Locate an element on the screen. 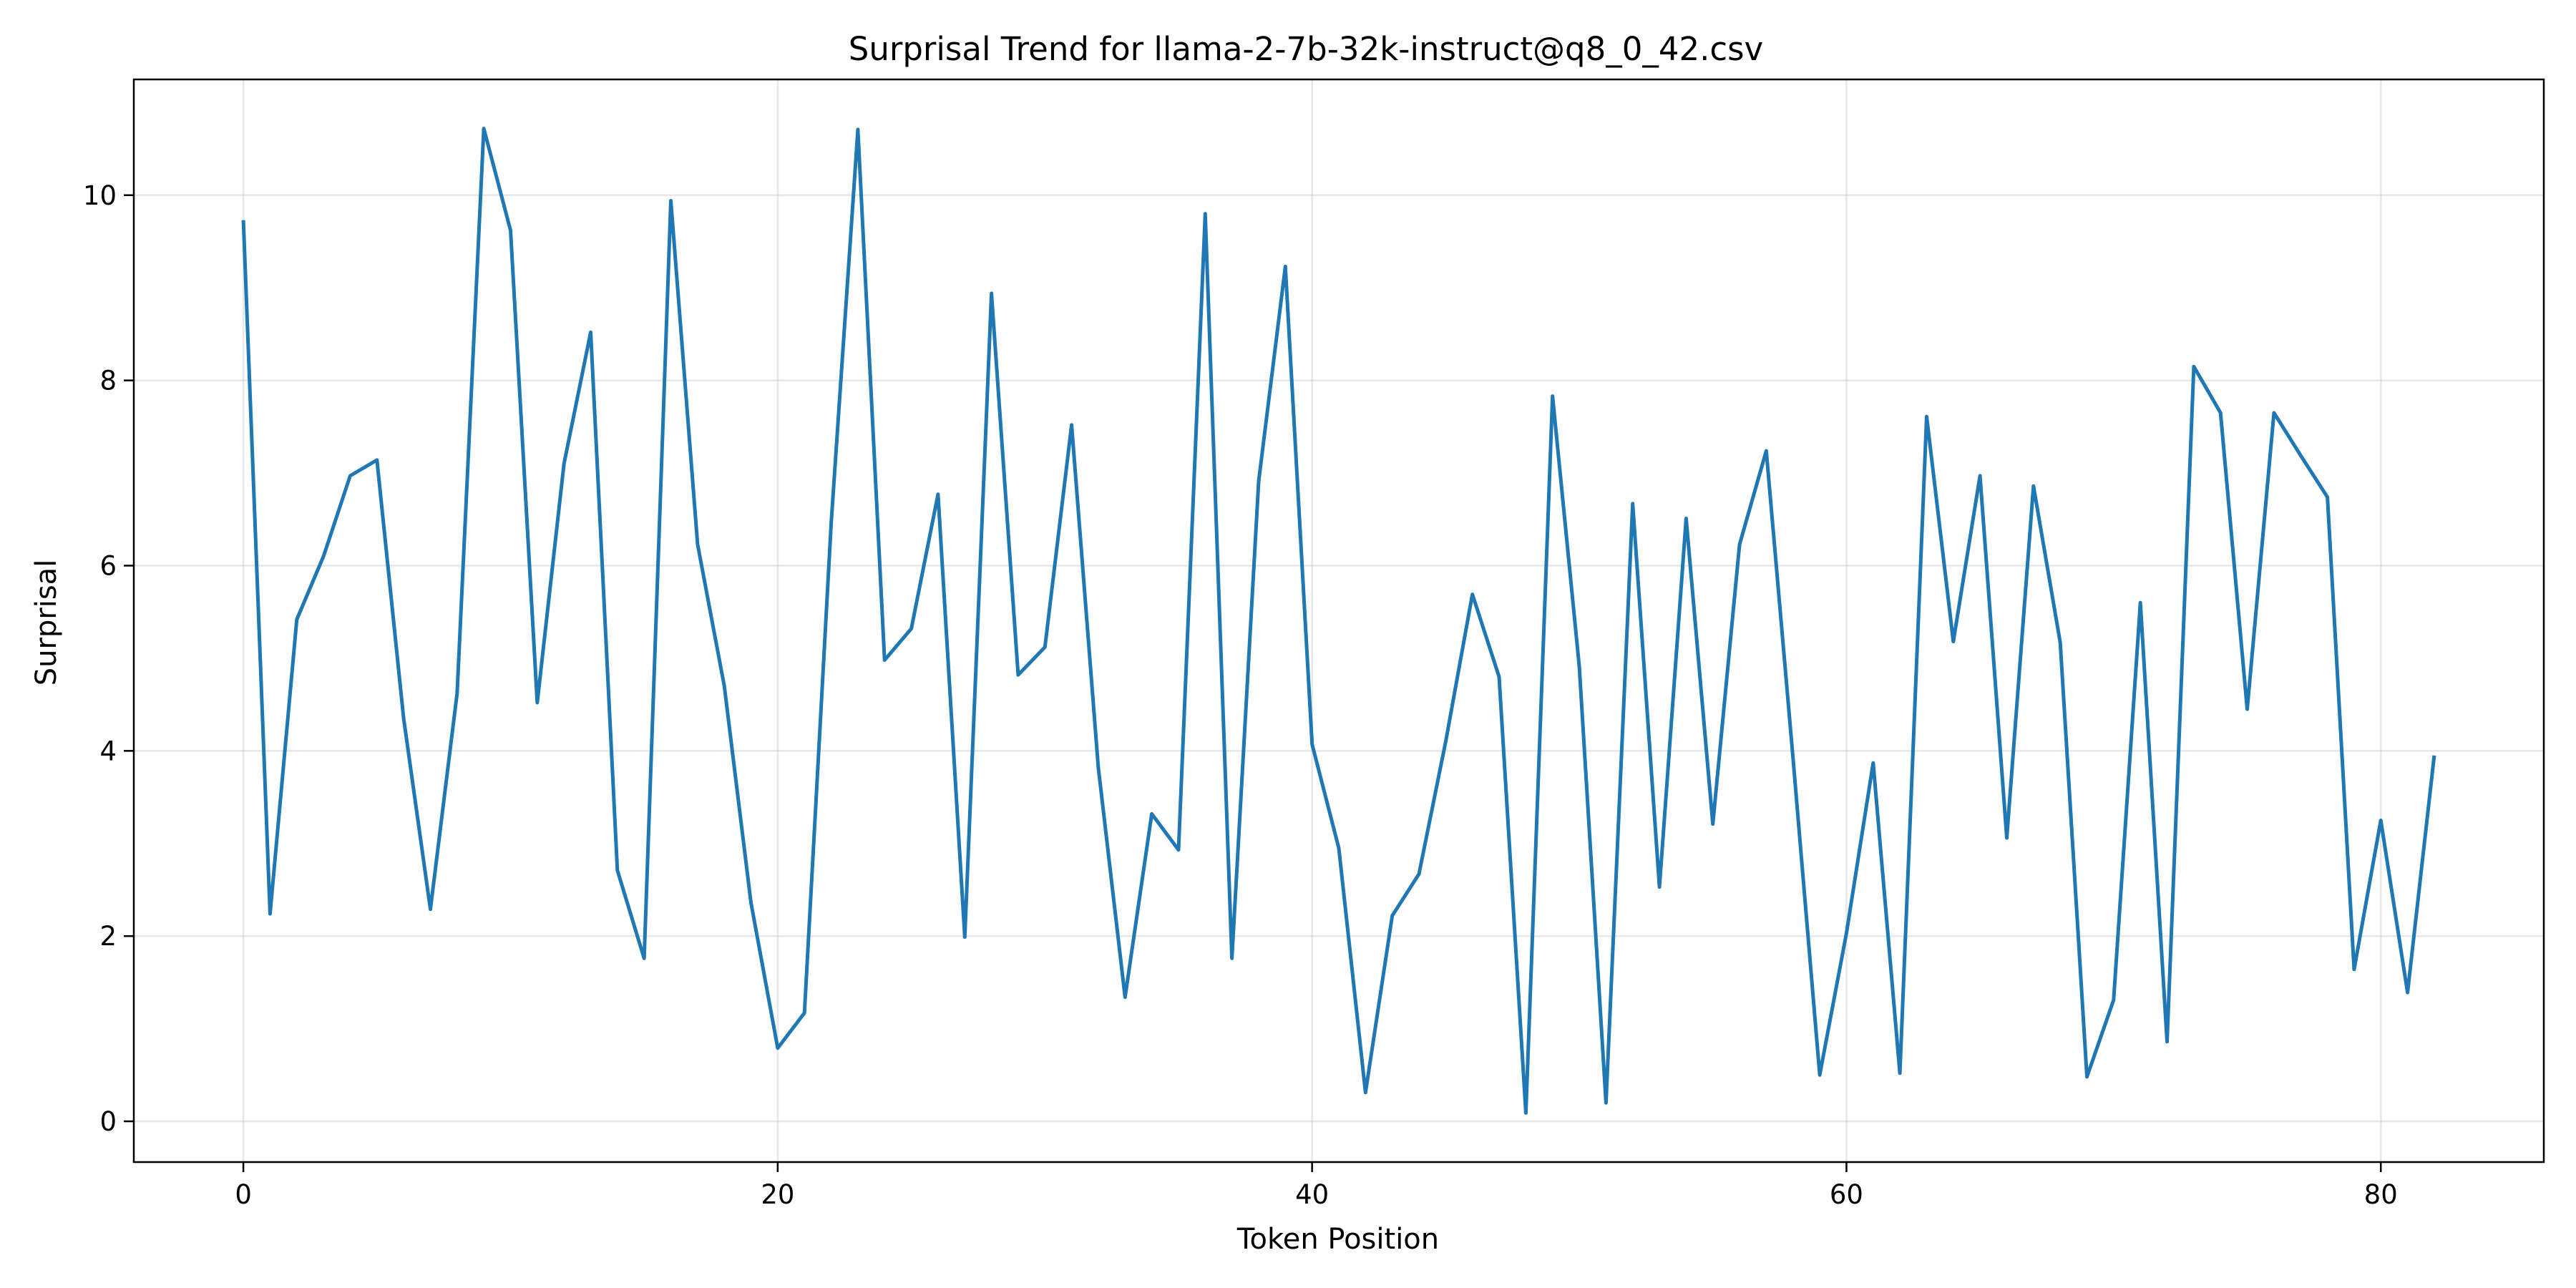 The width and height of the screenshot is (2576, 1288). y-axis: 0 2 4 6 8 10 is located at coordinates (108, 658).